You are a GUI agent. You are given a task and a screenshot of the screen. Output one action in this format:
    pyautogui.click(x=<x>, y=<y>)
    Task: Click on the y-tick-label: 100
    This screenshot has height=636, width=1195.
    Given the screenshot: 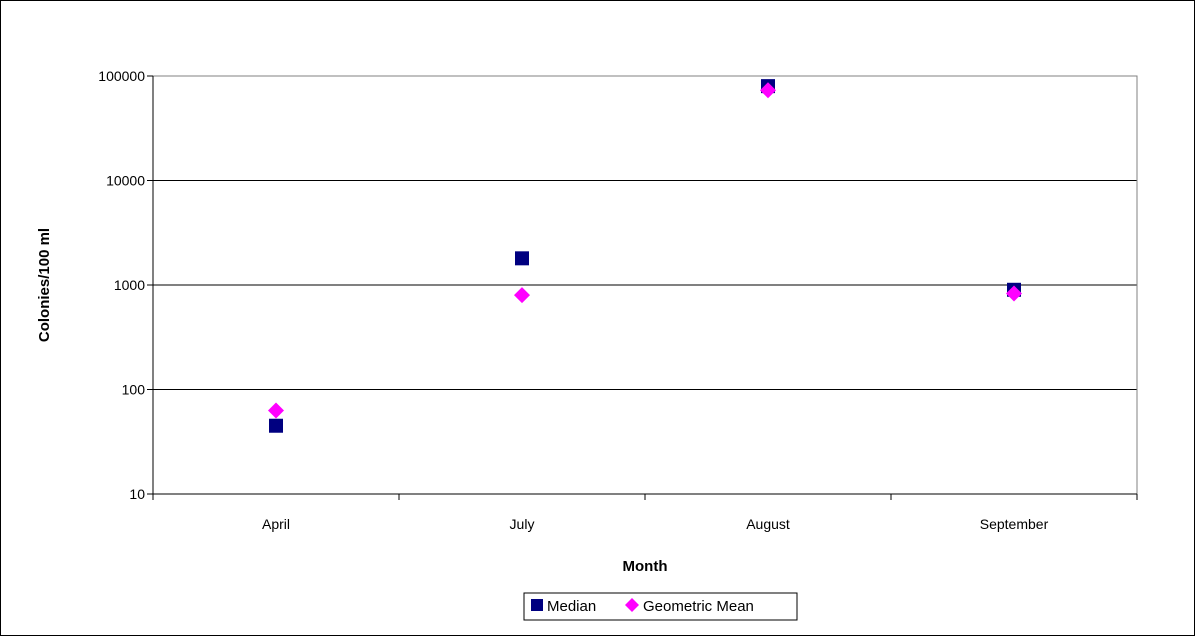 What is the action you would take?
    pyautogui.click(x=134, y=390)
    